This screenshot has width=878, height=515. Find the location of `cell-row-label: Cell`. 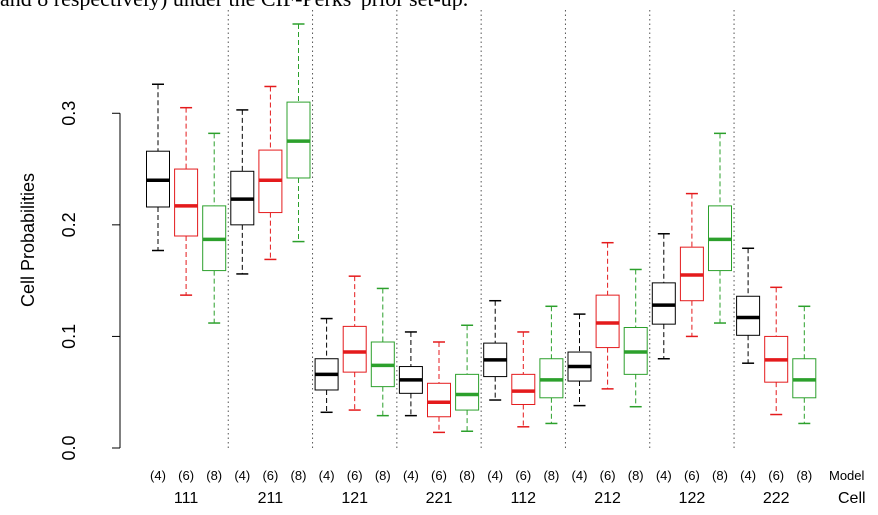

cell-row-label: Cell is located at coordinates (852, 498).